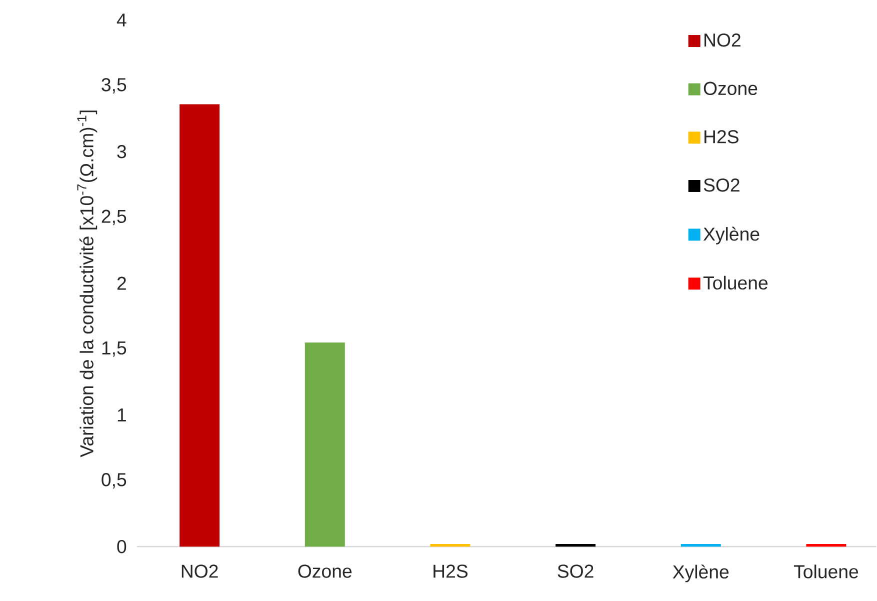 The width and height of the screenshot is (877, 601). I want to click on legend-label: H2S, so click(721, 137).